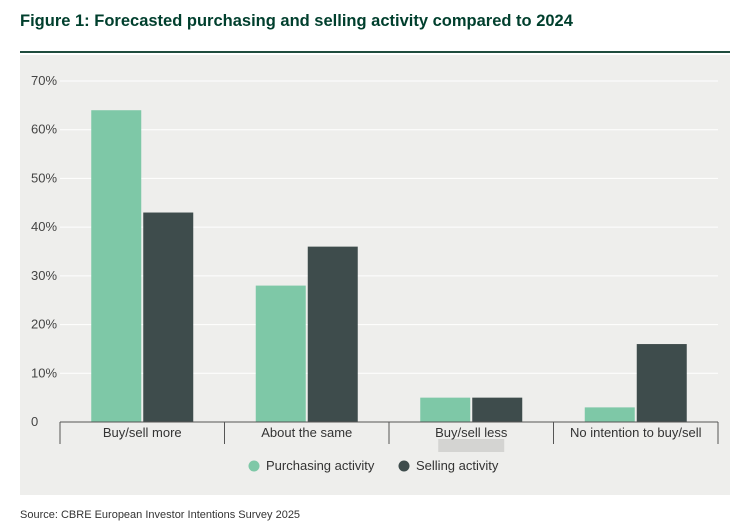 This screenshot has width=750, height=532. What do you see at coordinates (636, 432) in the screenshot?
I see `category-label: No intention to buy/sell` at bounding box center [636, 432].